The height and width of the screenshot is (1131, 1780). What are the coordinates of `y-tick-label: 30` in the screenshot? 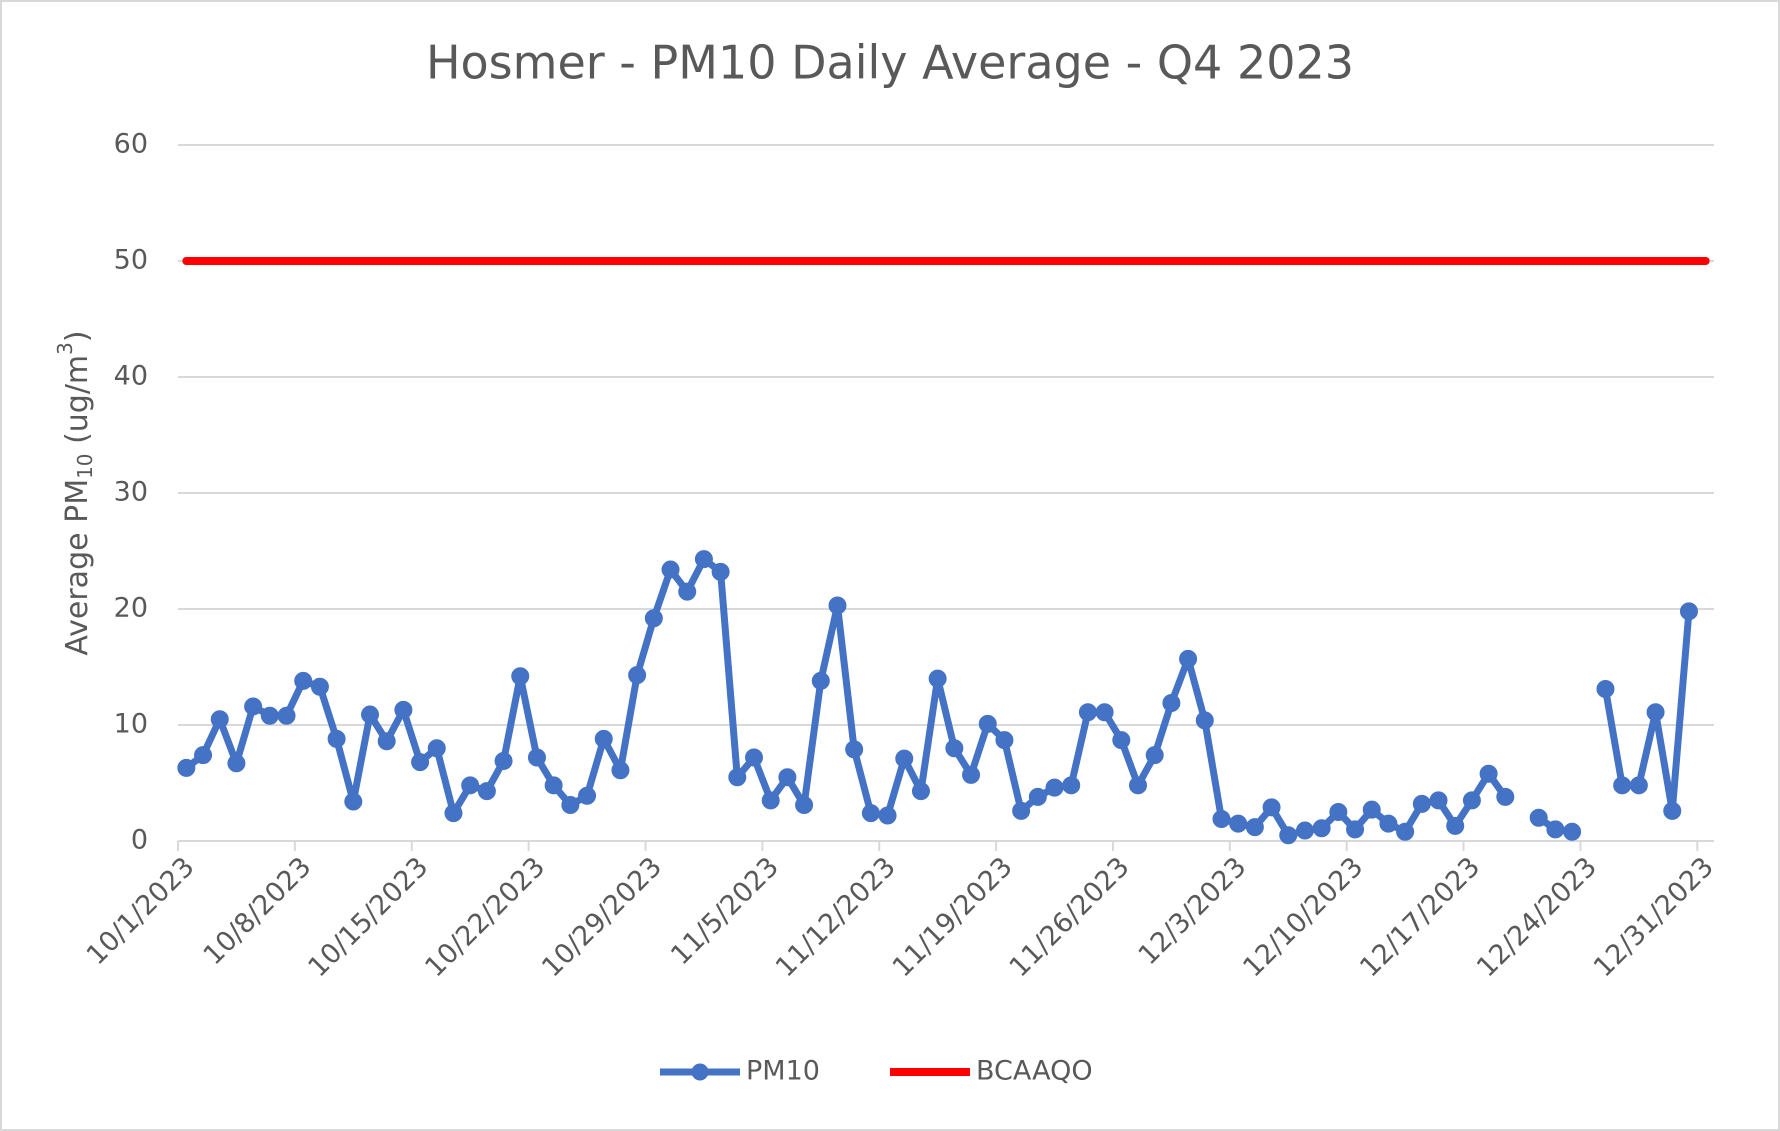 It's located at (131, 492).